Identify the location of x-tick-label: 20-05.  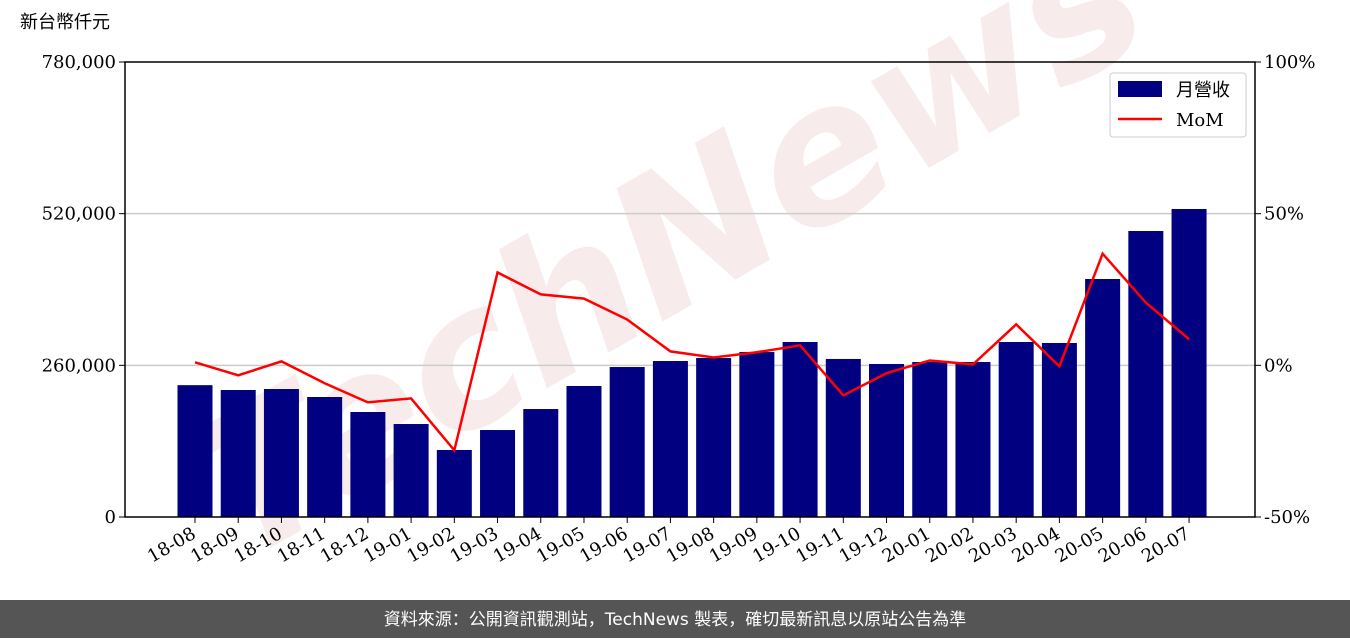
(1079, 545).